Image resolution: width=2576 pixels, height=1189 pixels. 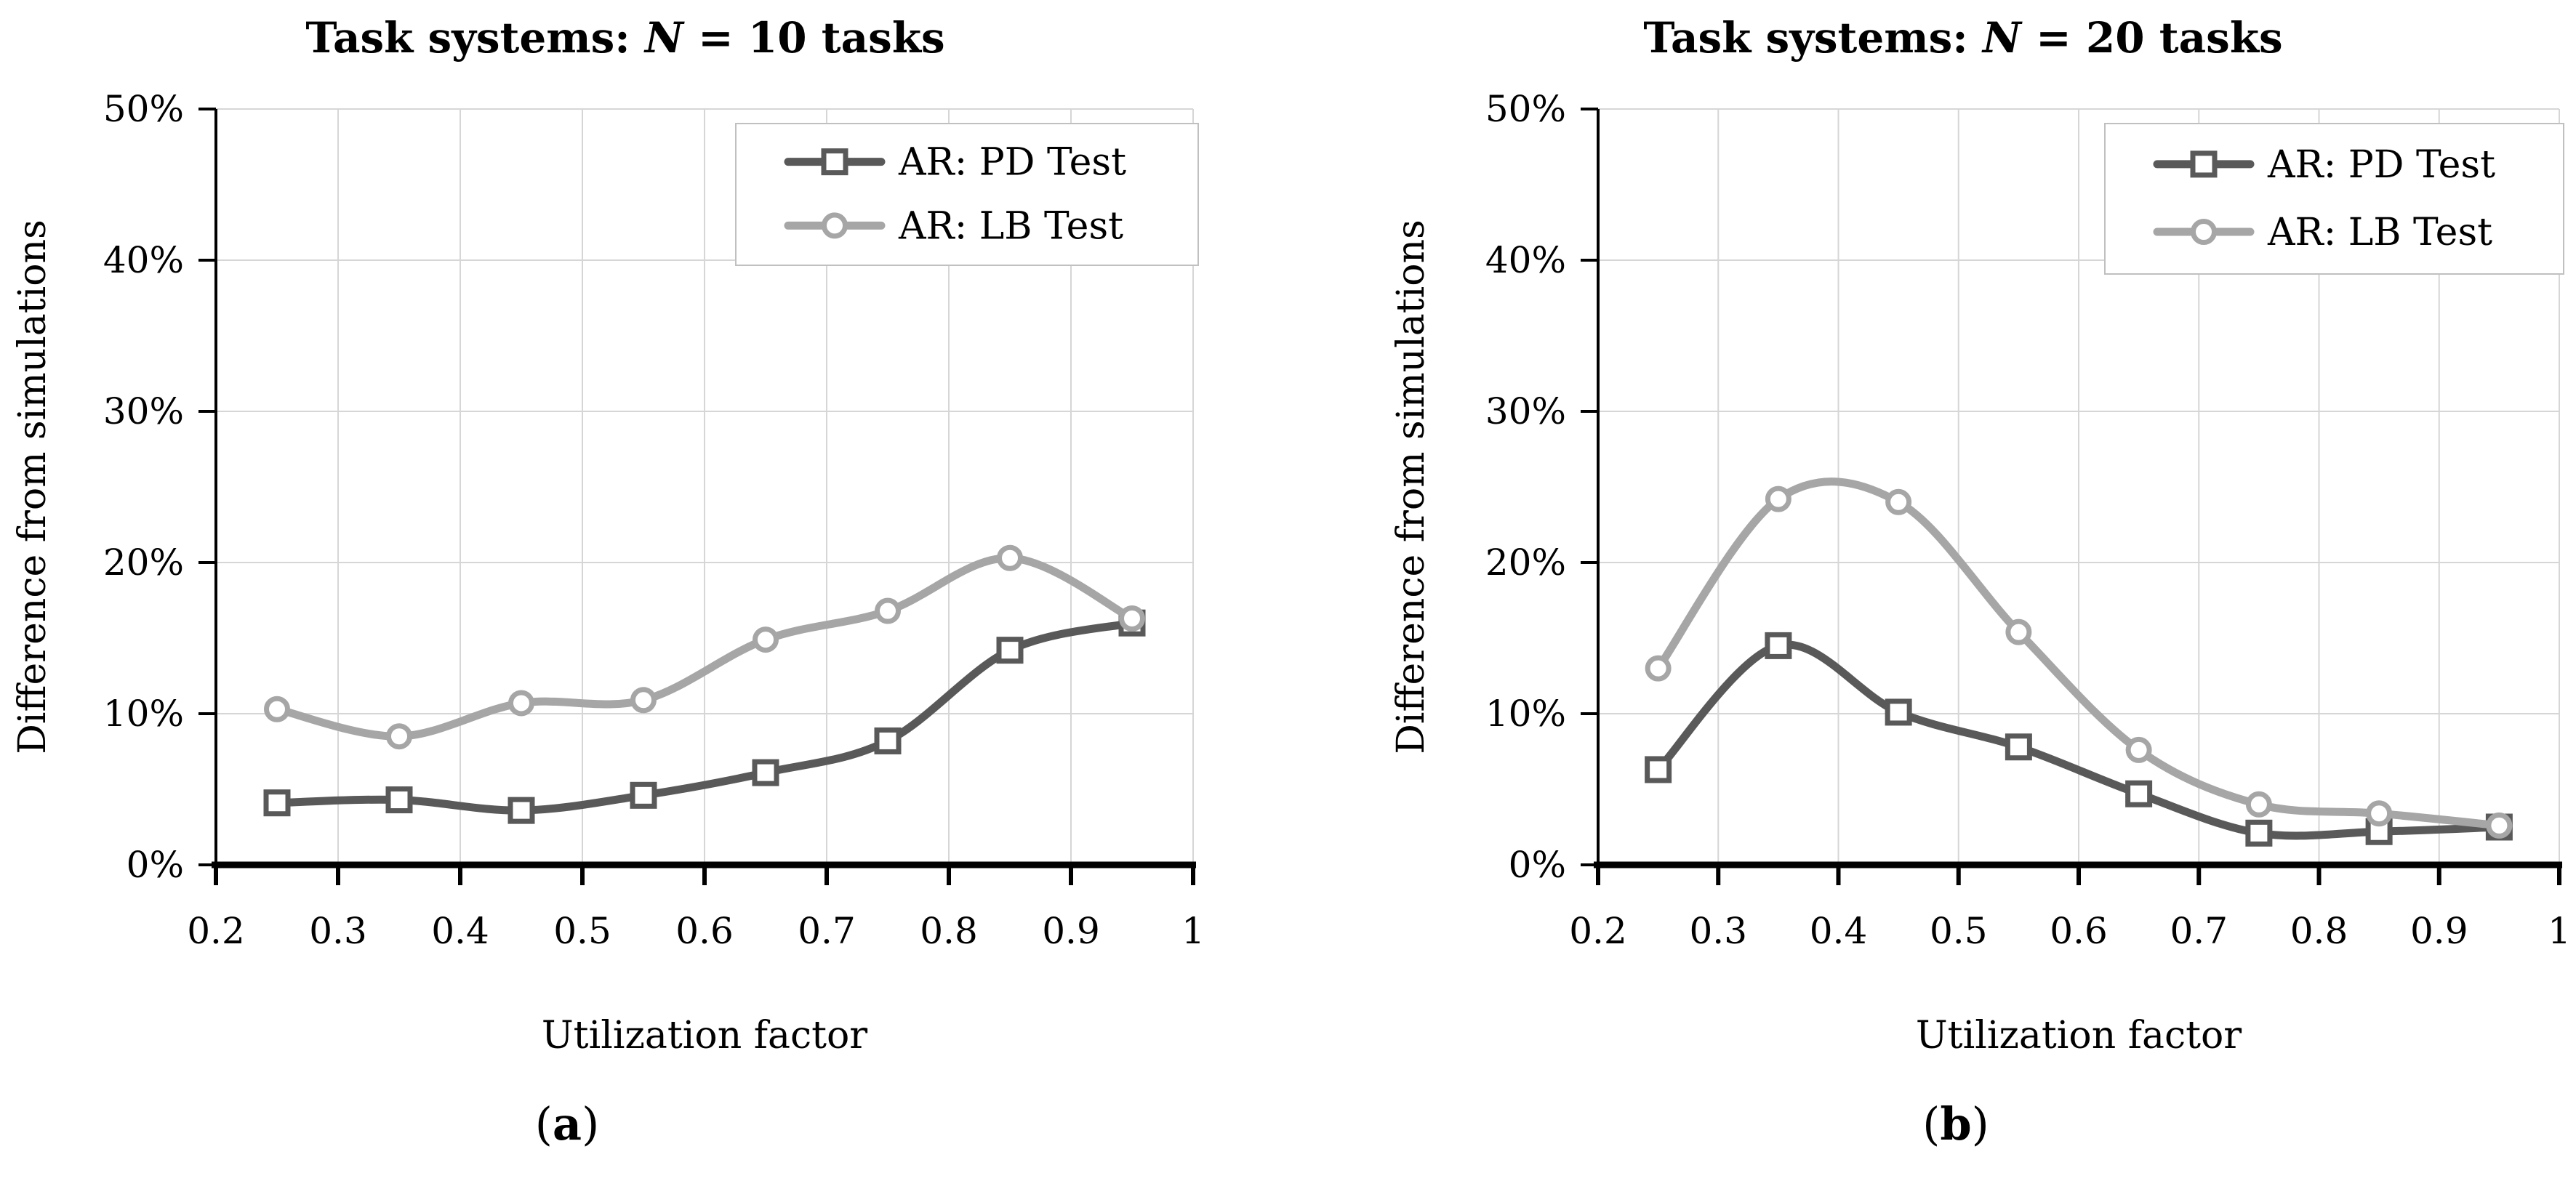 I want to click on panel-a-caption: (a), so click(x=567, y=1123).